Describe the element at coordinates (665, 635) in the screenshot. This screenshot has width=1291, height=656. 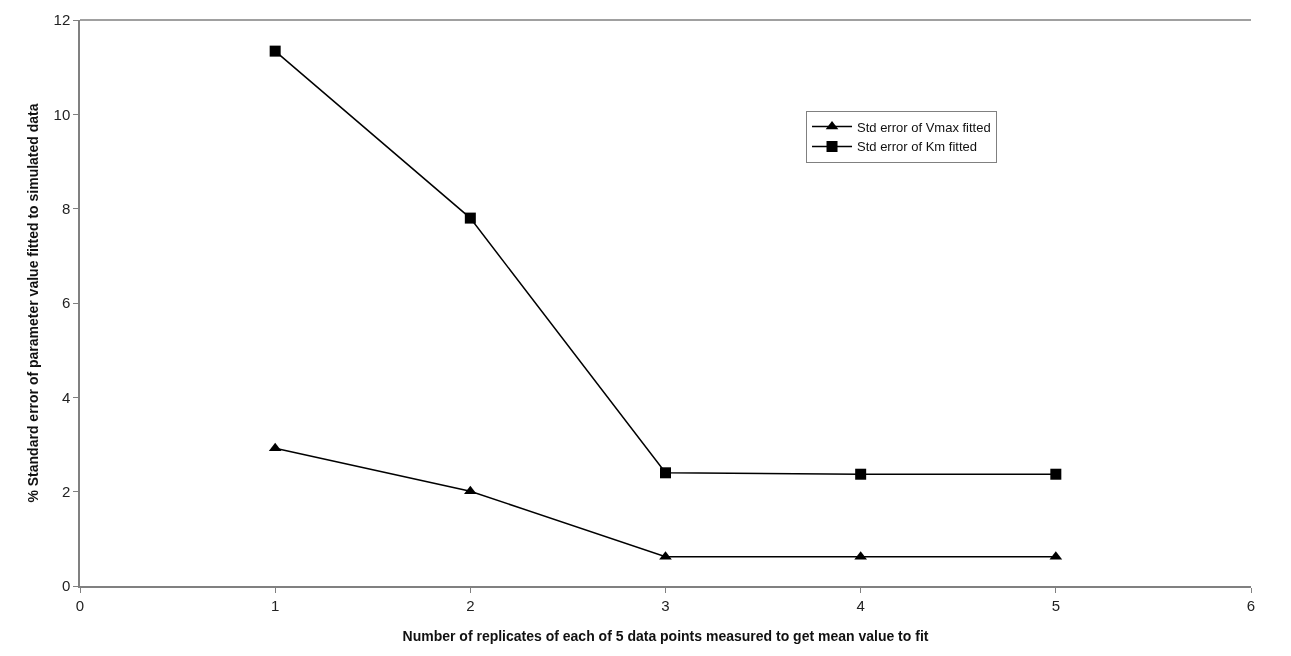
I see `x-axis-title: Number of replicates of each of 5 data points measured to get mean value to fit` at that location.